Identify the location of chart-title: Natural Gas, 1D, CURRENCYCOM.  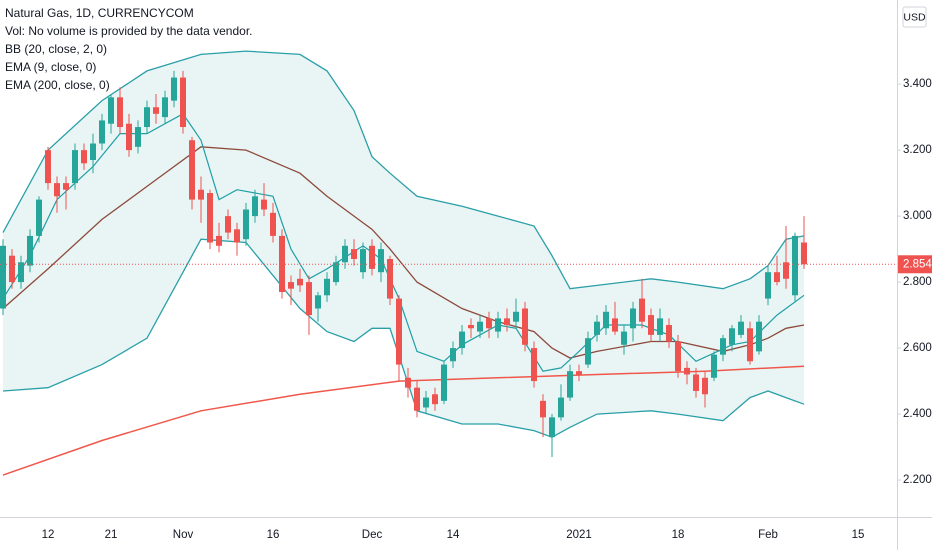
(99, 13).